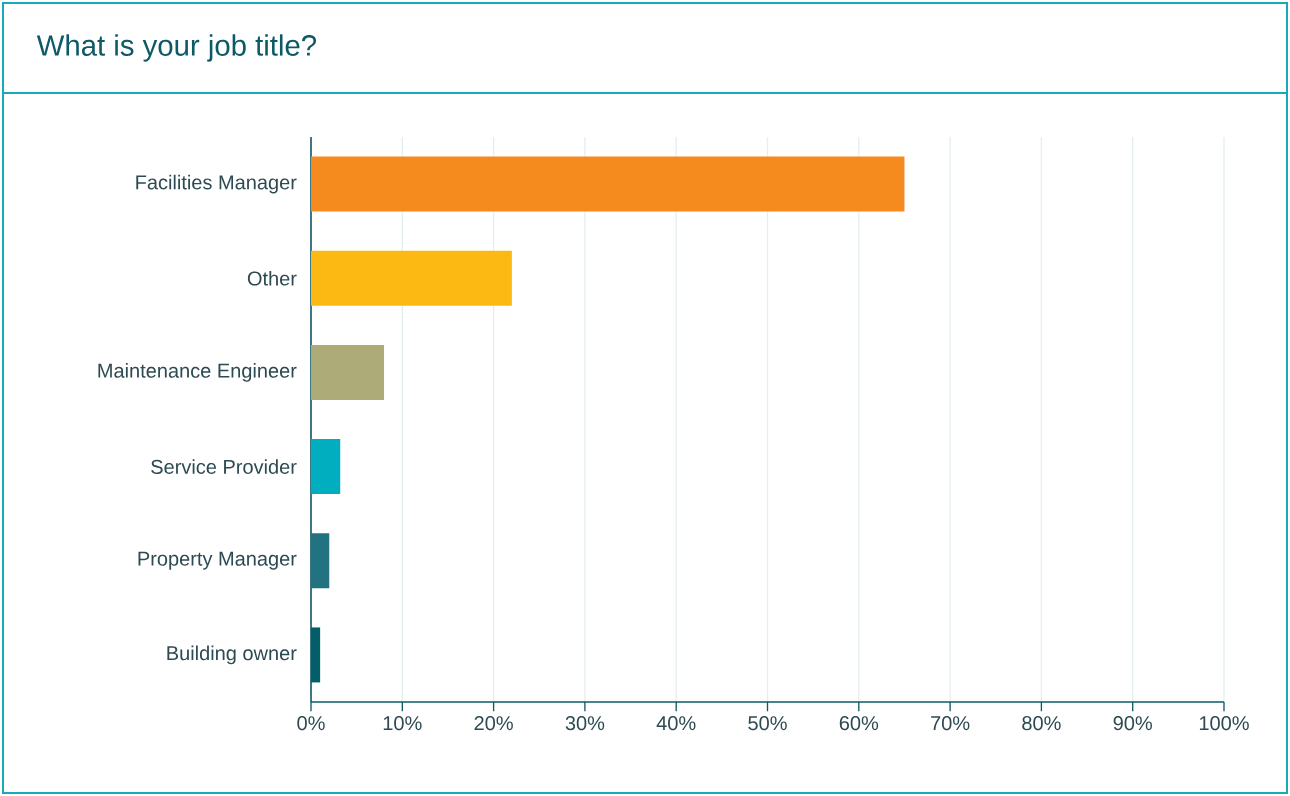 The width and height of the screenshot is (1290, 796). What do you see at coordinates (272, 278) in the screenshot?
I see `y-tick-label: Other` at bounding box center [272, 278].